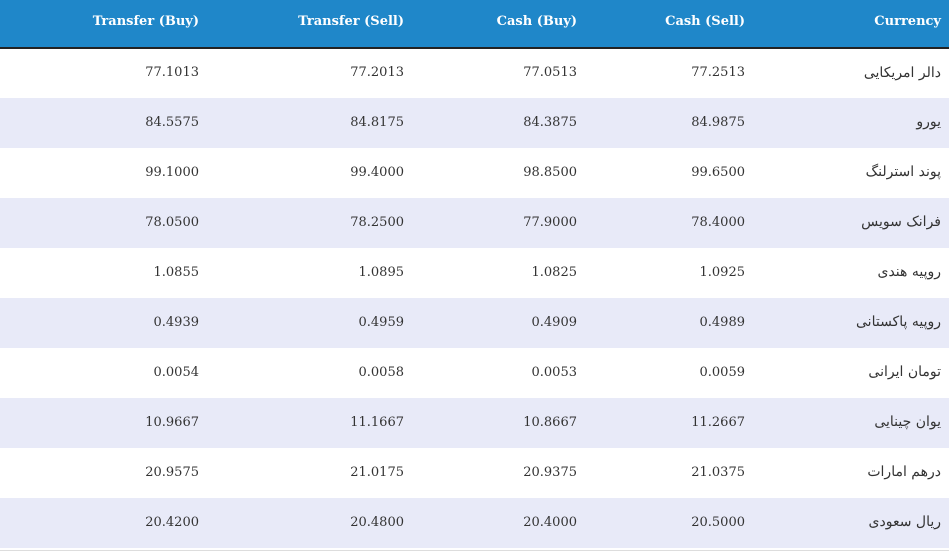 This screenshot has height=553, width=949. Describe the element at coordinates (718, 522) in the screenshot. I see `cell-cash-sell: 20.5000` at that location.